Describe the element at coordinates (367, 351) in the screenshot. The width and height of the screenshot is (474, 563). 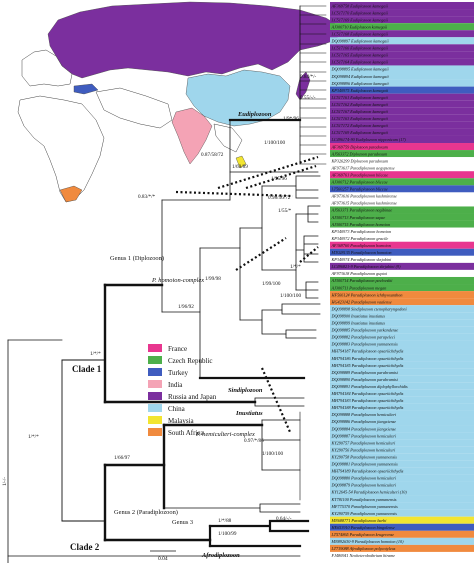
I see `tip-label: MH794187 Paradiplozoon opsariichthydis` at that location.